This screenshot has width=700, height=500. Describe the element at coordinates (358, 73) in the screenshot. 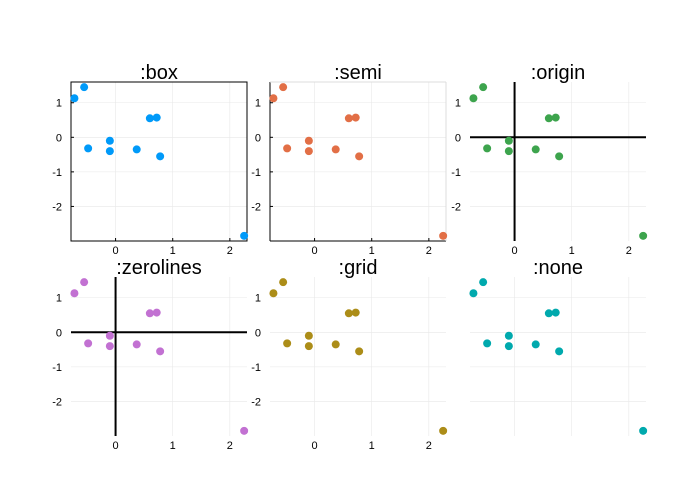

I see `subplot-title: :semi` at that location.